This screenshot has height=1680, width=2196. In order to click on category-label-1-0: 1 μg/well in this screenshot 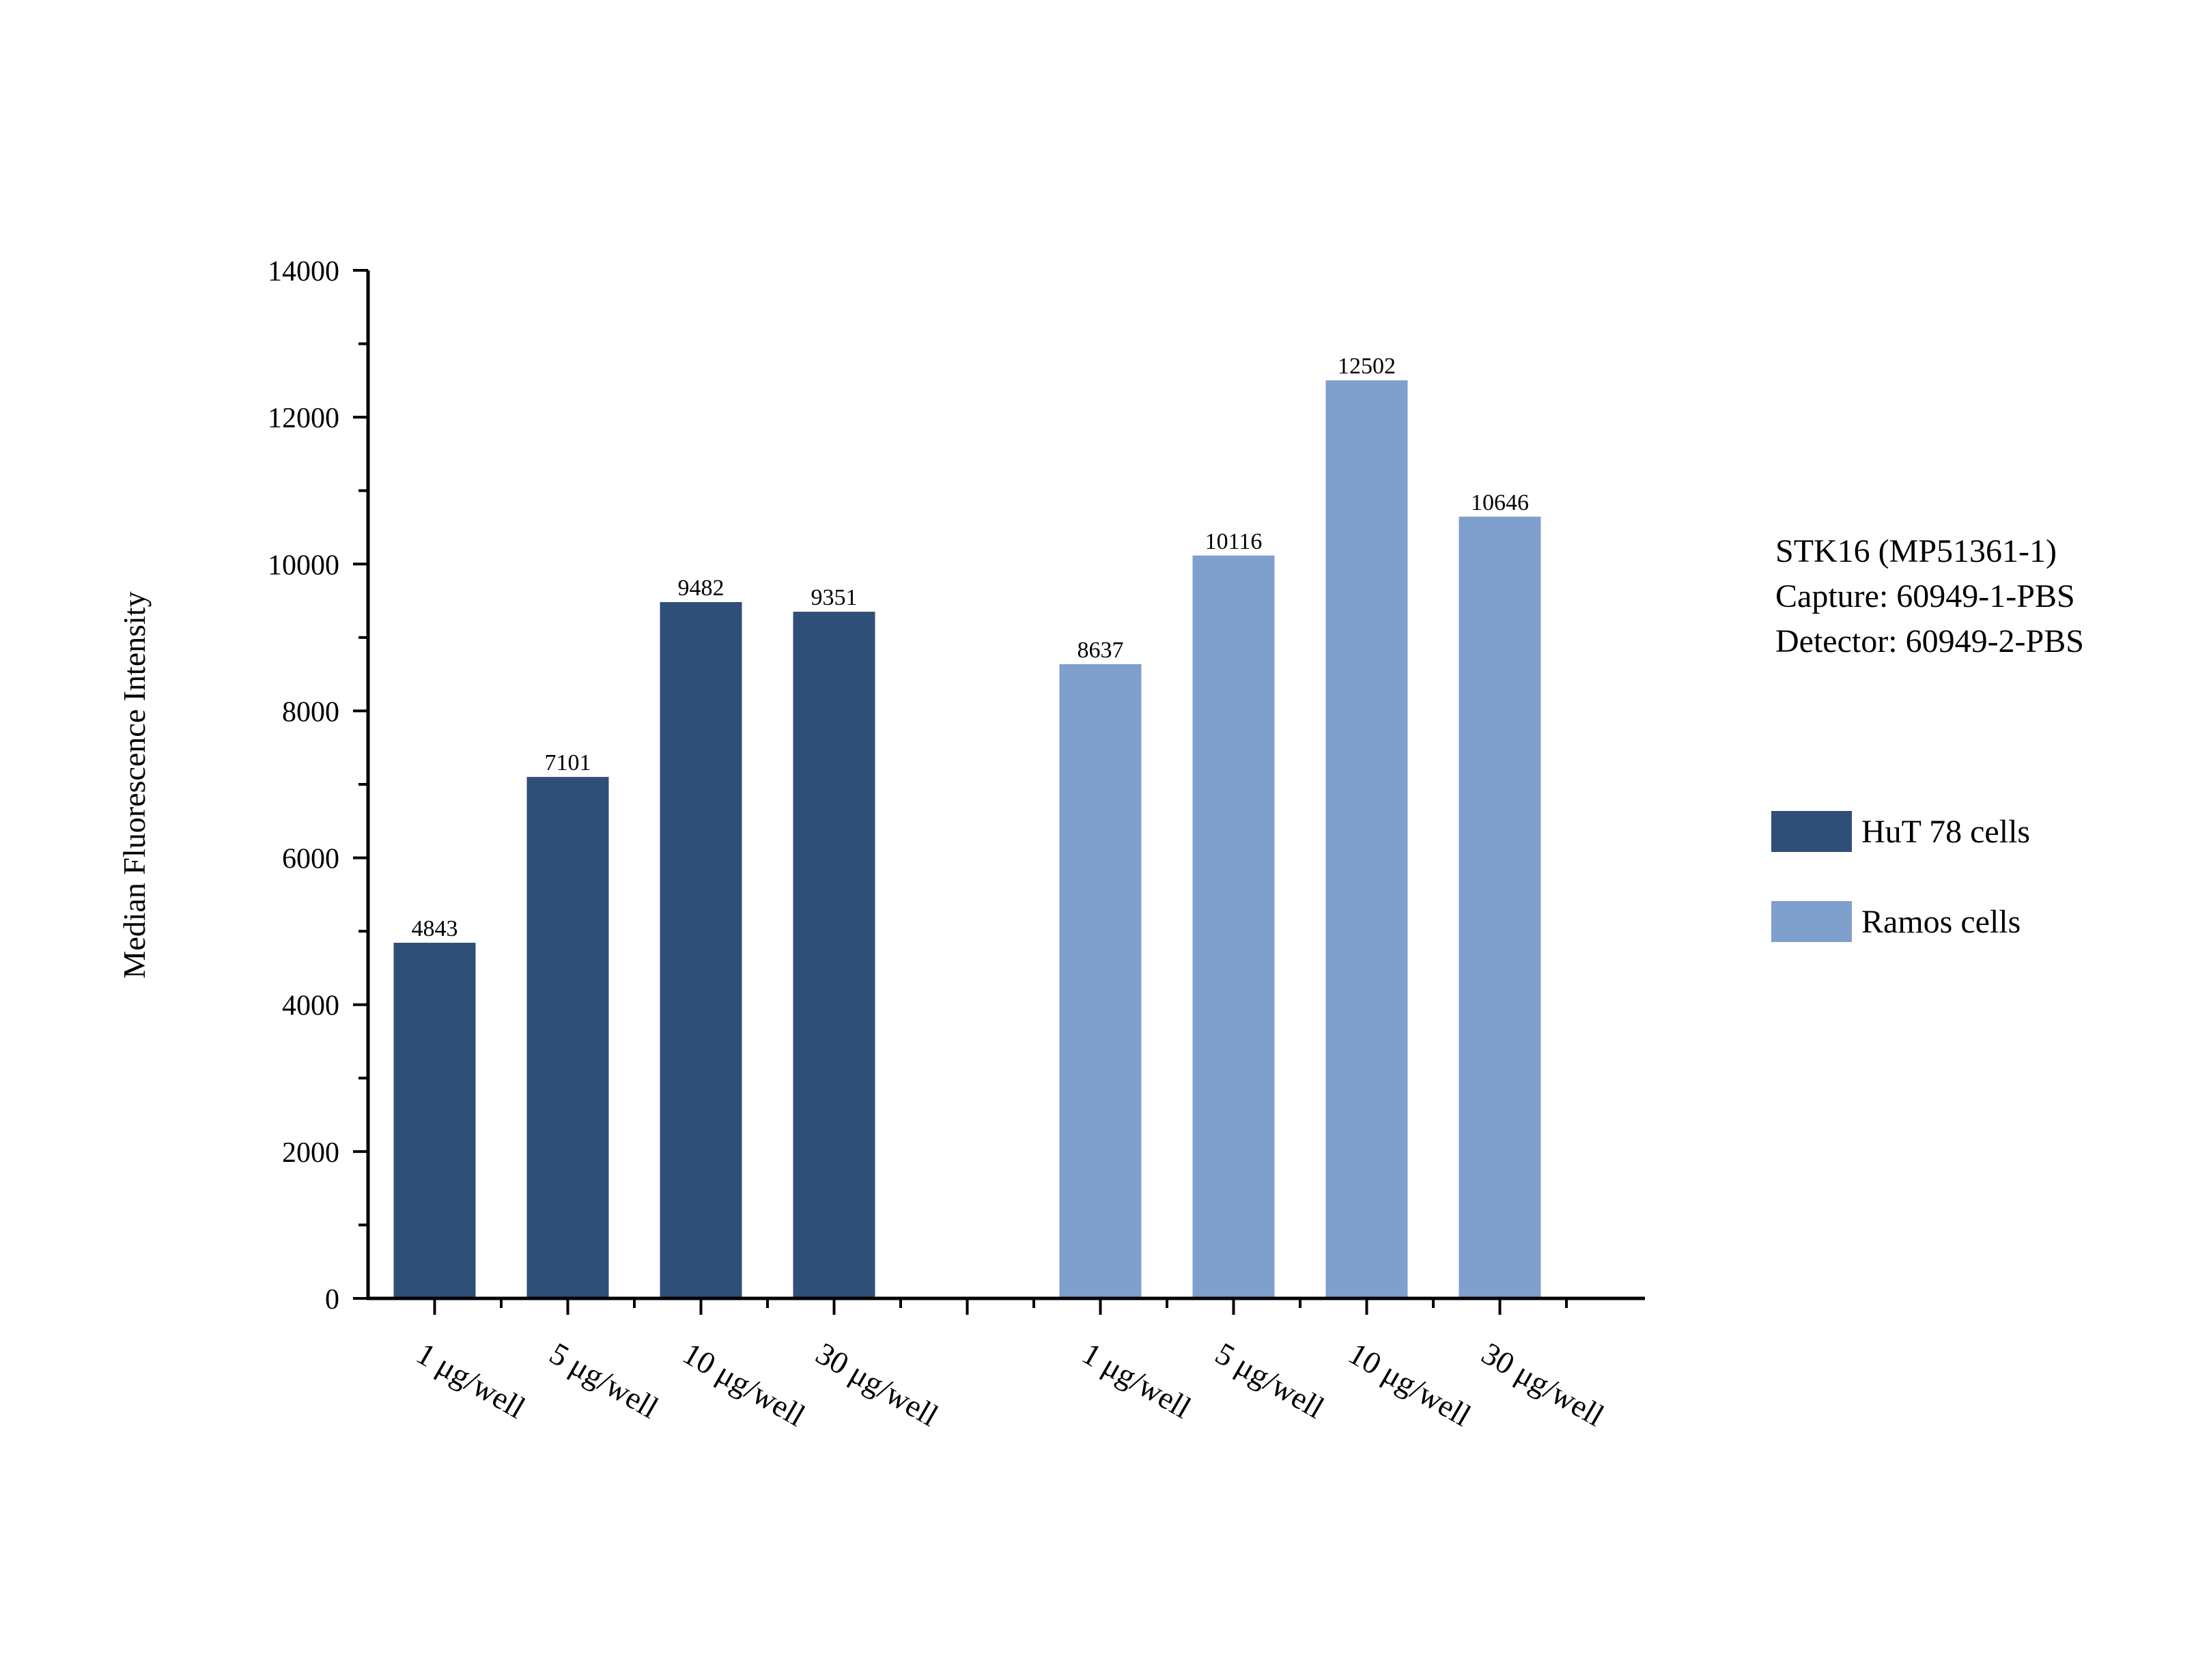, I will do `click(1137, 1380)`.